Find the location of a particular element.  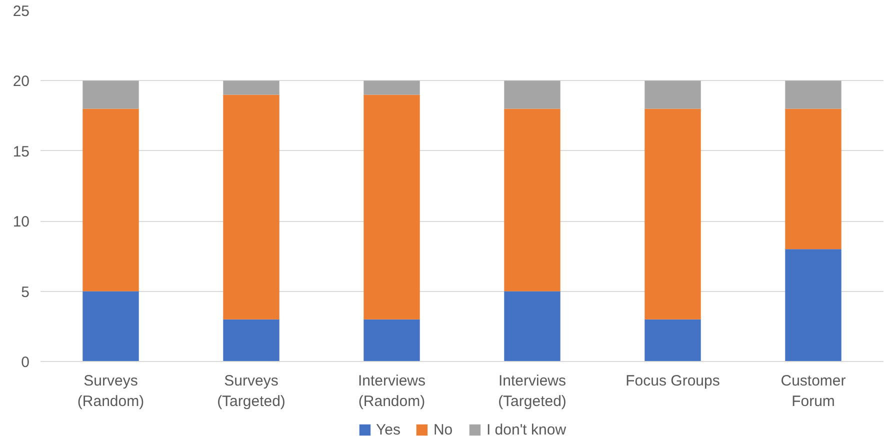

x-tick-label: Interviews (Targeted) is located at coordinates (532, 391).